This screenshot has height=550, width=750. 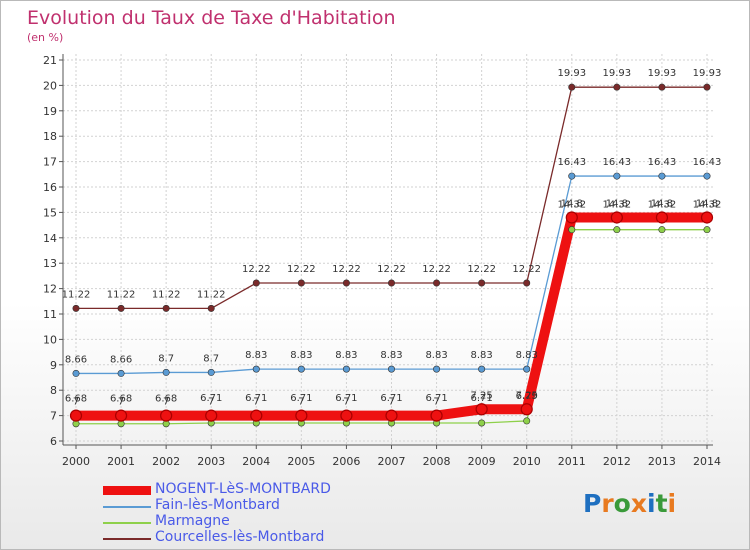 I want to click on y-tick-label: 15, so click(x=50, y=212).